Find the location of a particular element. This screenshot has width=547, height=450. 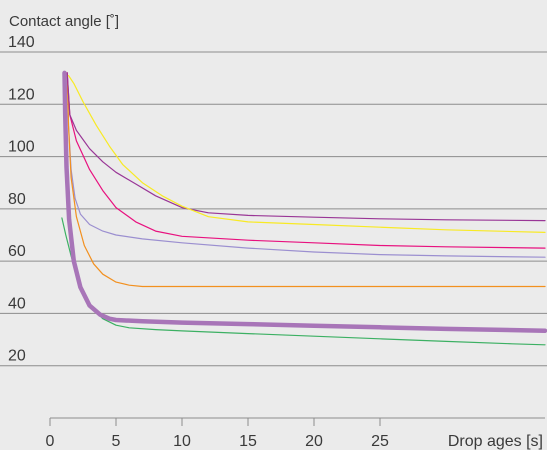

x-tick-label-15: 15 is located at coordinates (248, 441).